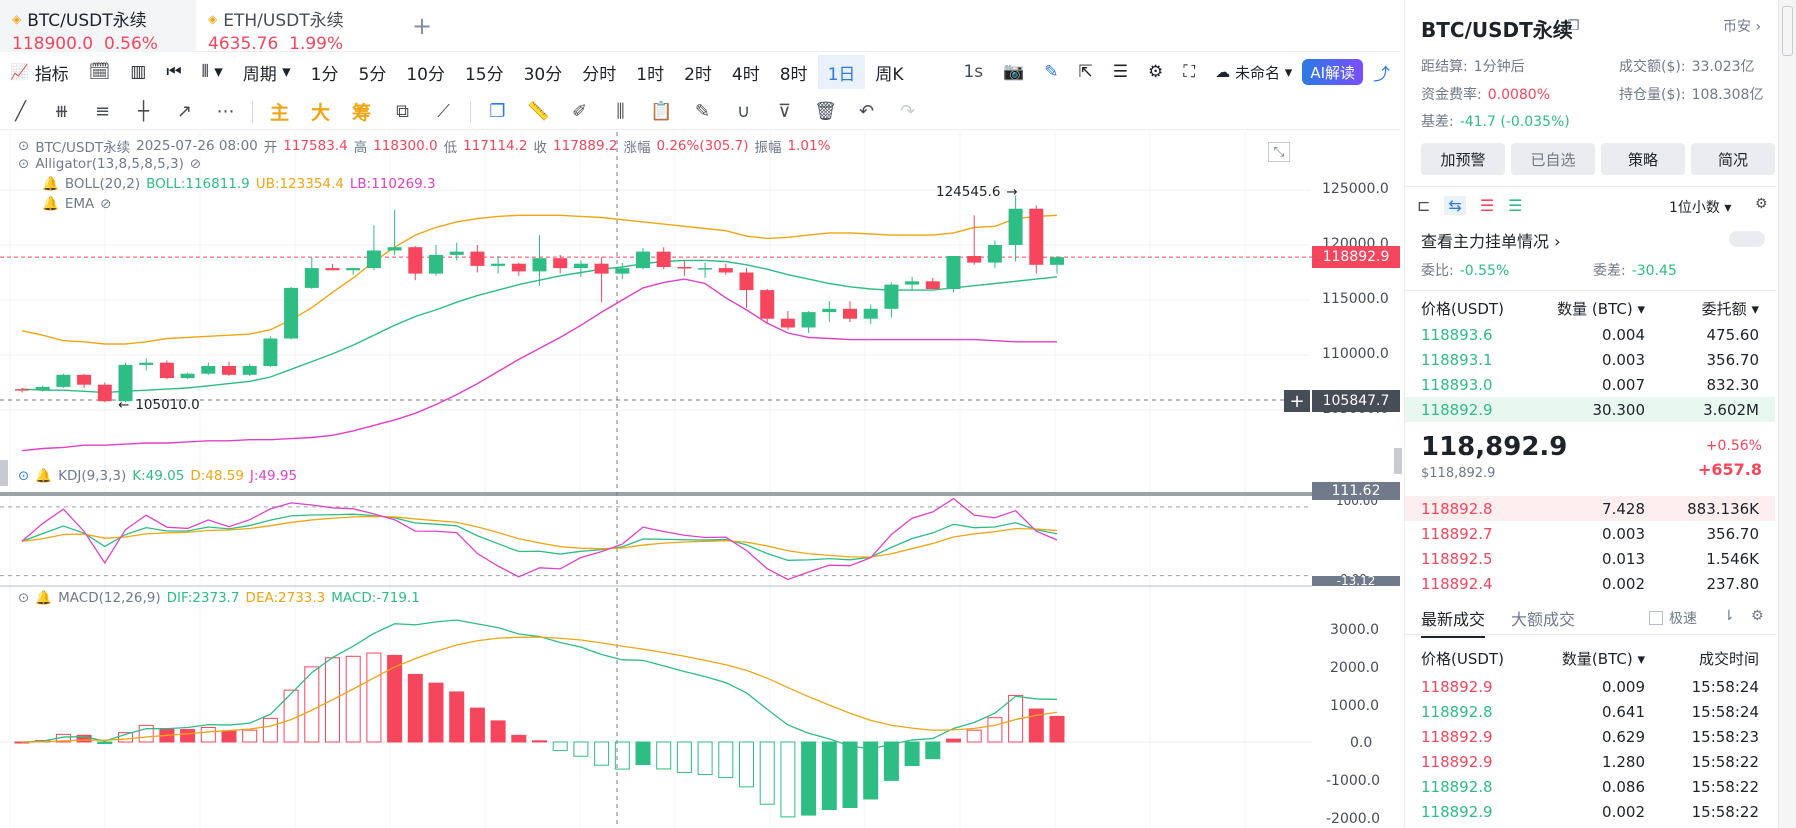 The height and width of the screenshot is (828, 1796). Describe the element at coordinates (174, 72) in the screenshot. I see `replay-icon: ⏮` at that location.